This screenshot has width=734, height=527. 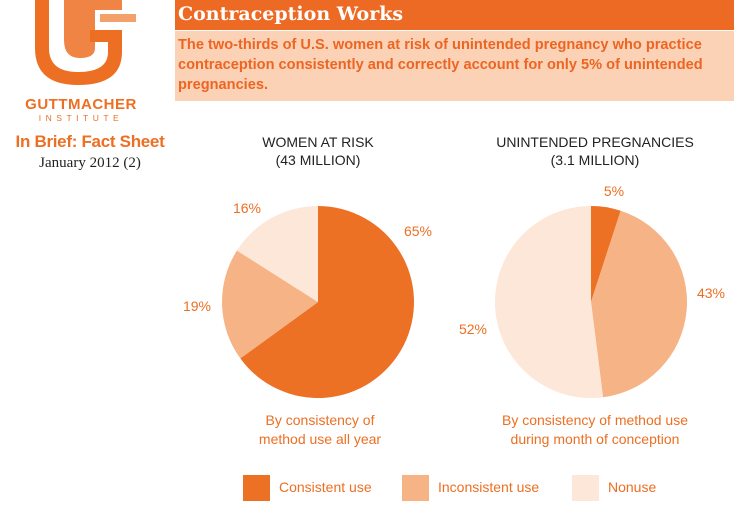 What do you see at coordinates (320, 439) in the screenshot?
I see `chart1-caption-line2: method use all year` at bounding box center [320, 439].